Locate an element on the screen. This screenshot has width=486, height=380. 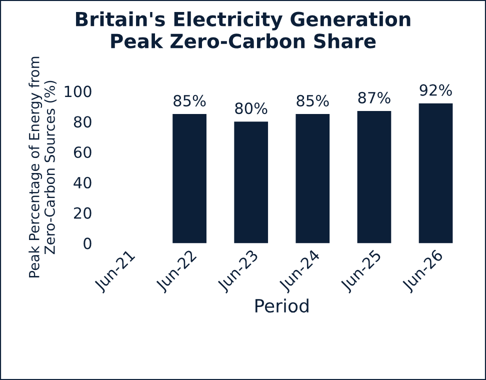
data-label: 92% is located at coordinates (436, 90).